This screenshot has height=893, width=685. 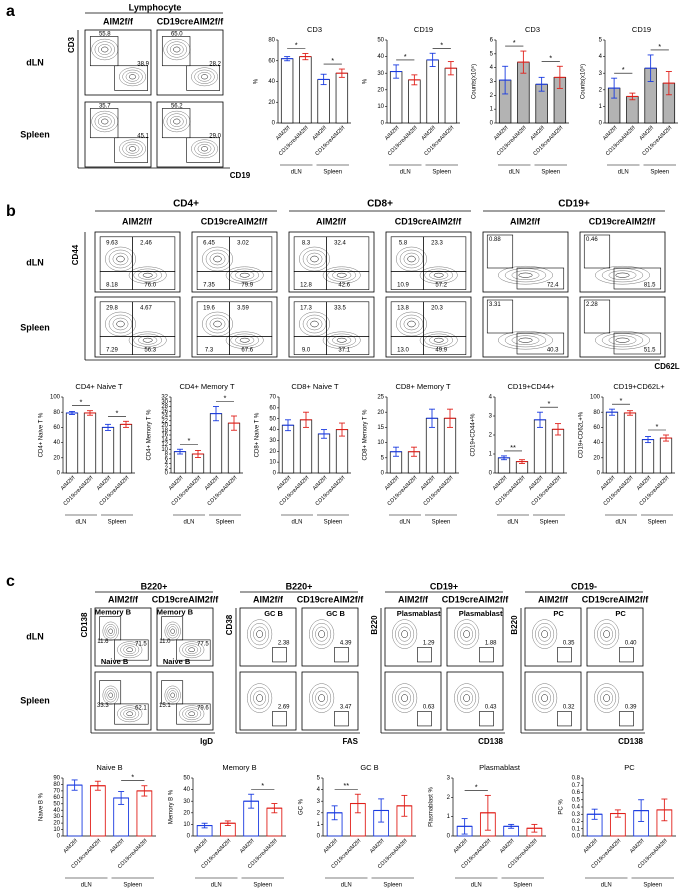 I want to click on y-tick-label: 10, so click(x=186, y=825).